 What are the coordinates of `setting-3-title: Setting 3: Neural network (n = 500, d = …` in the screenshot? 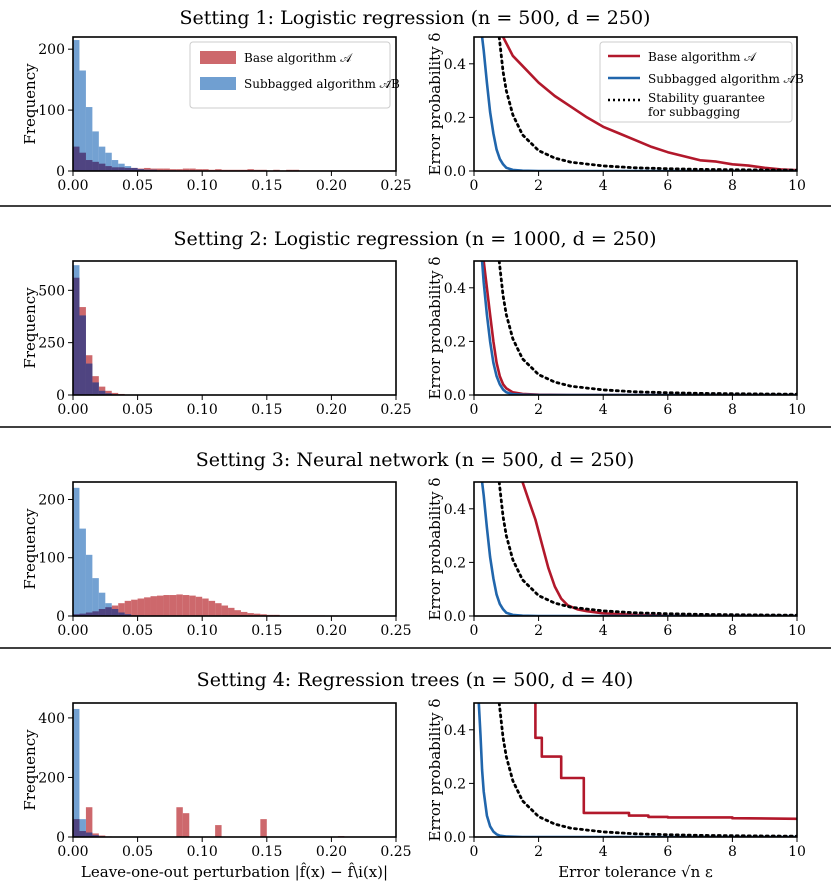 It's located at (415, 460).